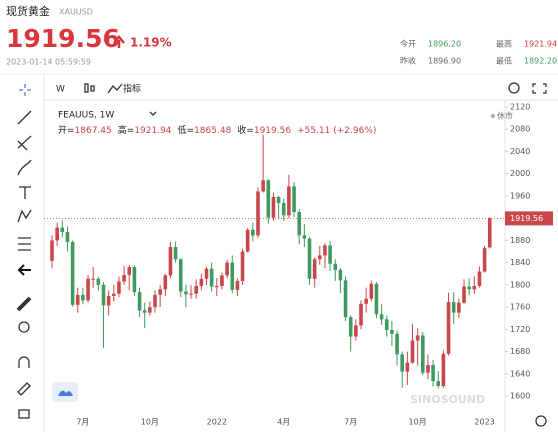  Describe the element at coordinates (541, 421) in the screenshot. I see `axis-settings` at that location.